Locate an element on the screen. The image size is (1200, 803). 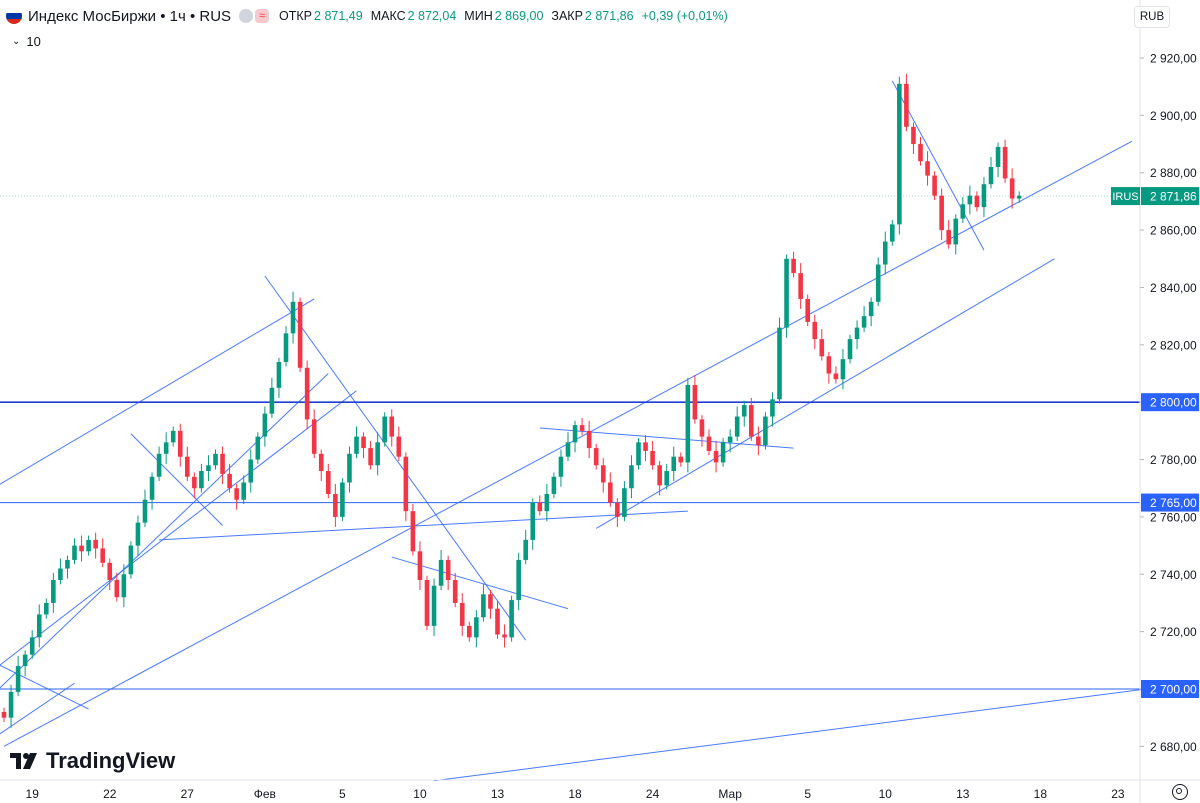
currency-button: RUB is located at coordinates (1152, 17).